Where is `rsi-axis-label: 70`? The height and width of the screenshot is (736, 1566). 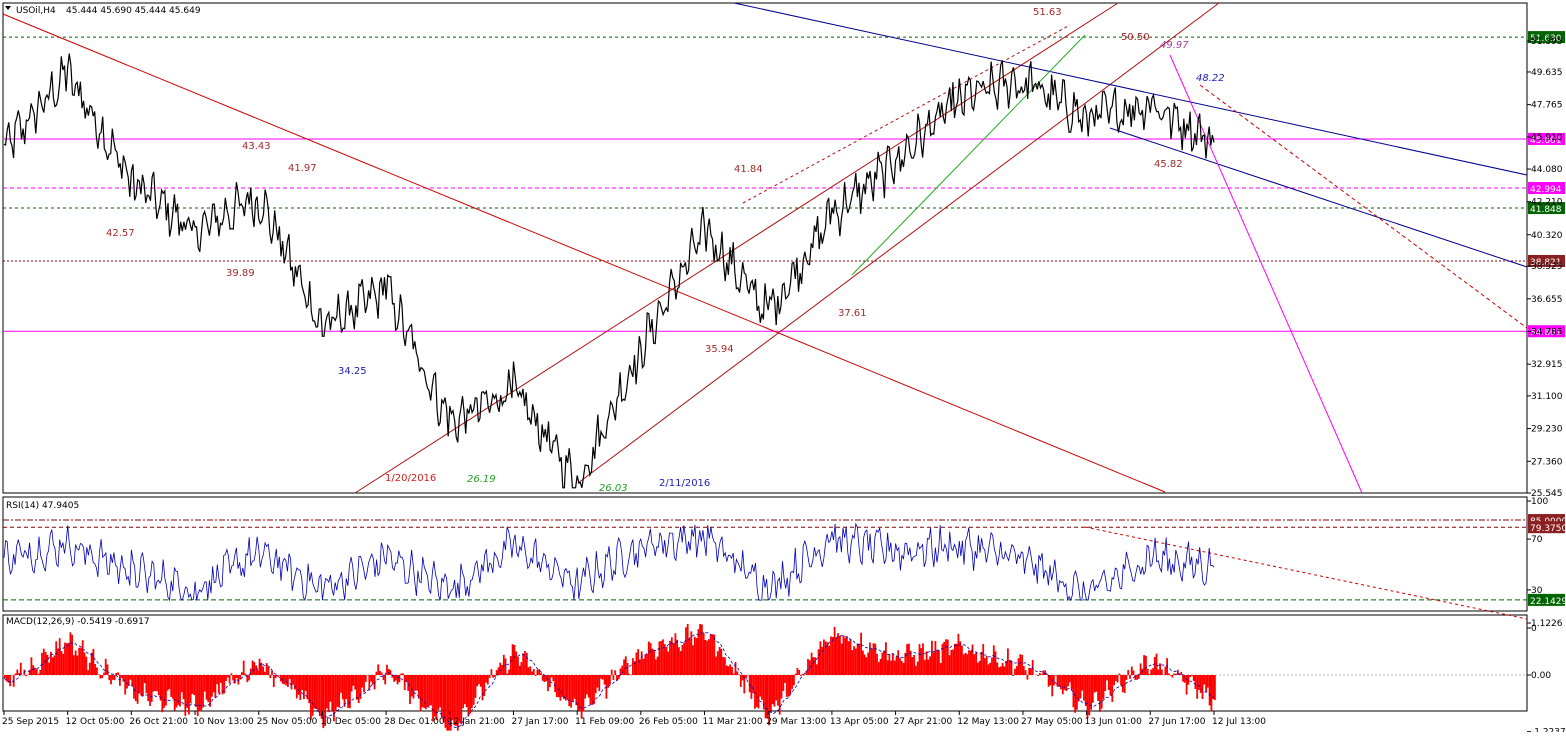 rsi-axis-label: 70 is located at coordinates (1537, 540).